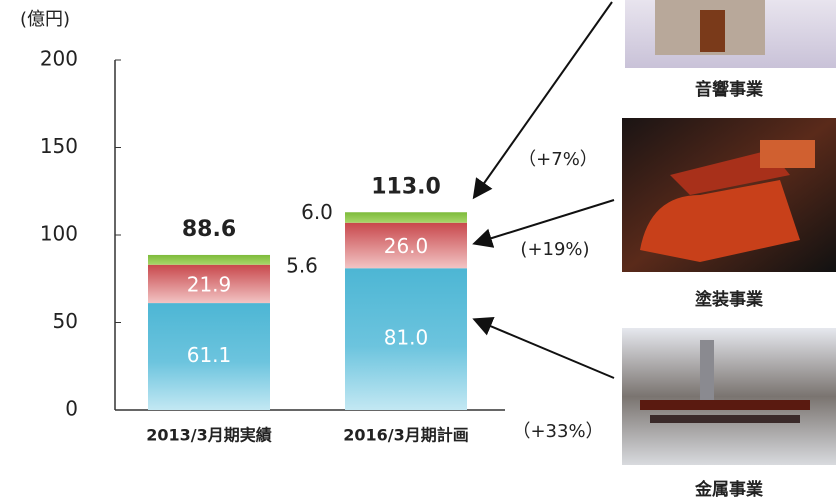  I want to click on y-axis-label: (億円), so click(45, 19).